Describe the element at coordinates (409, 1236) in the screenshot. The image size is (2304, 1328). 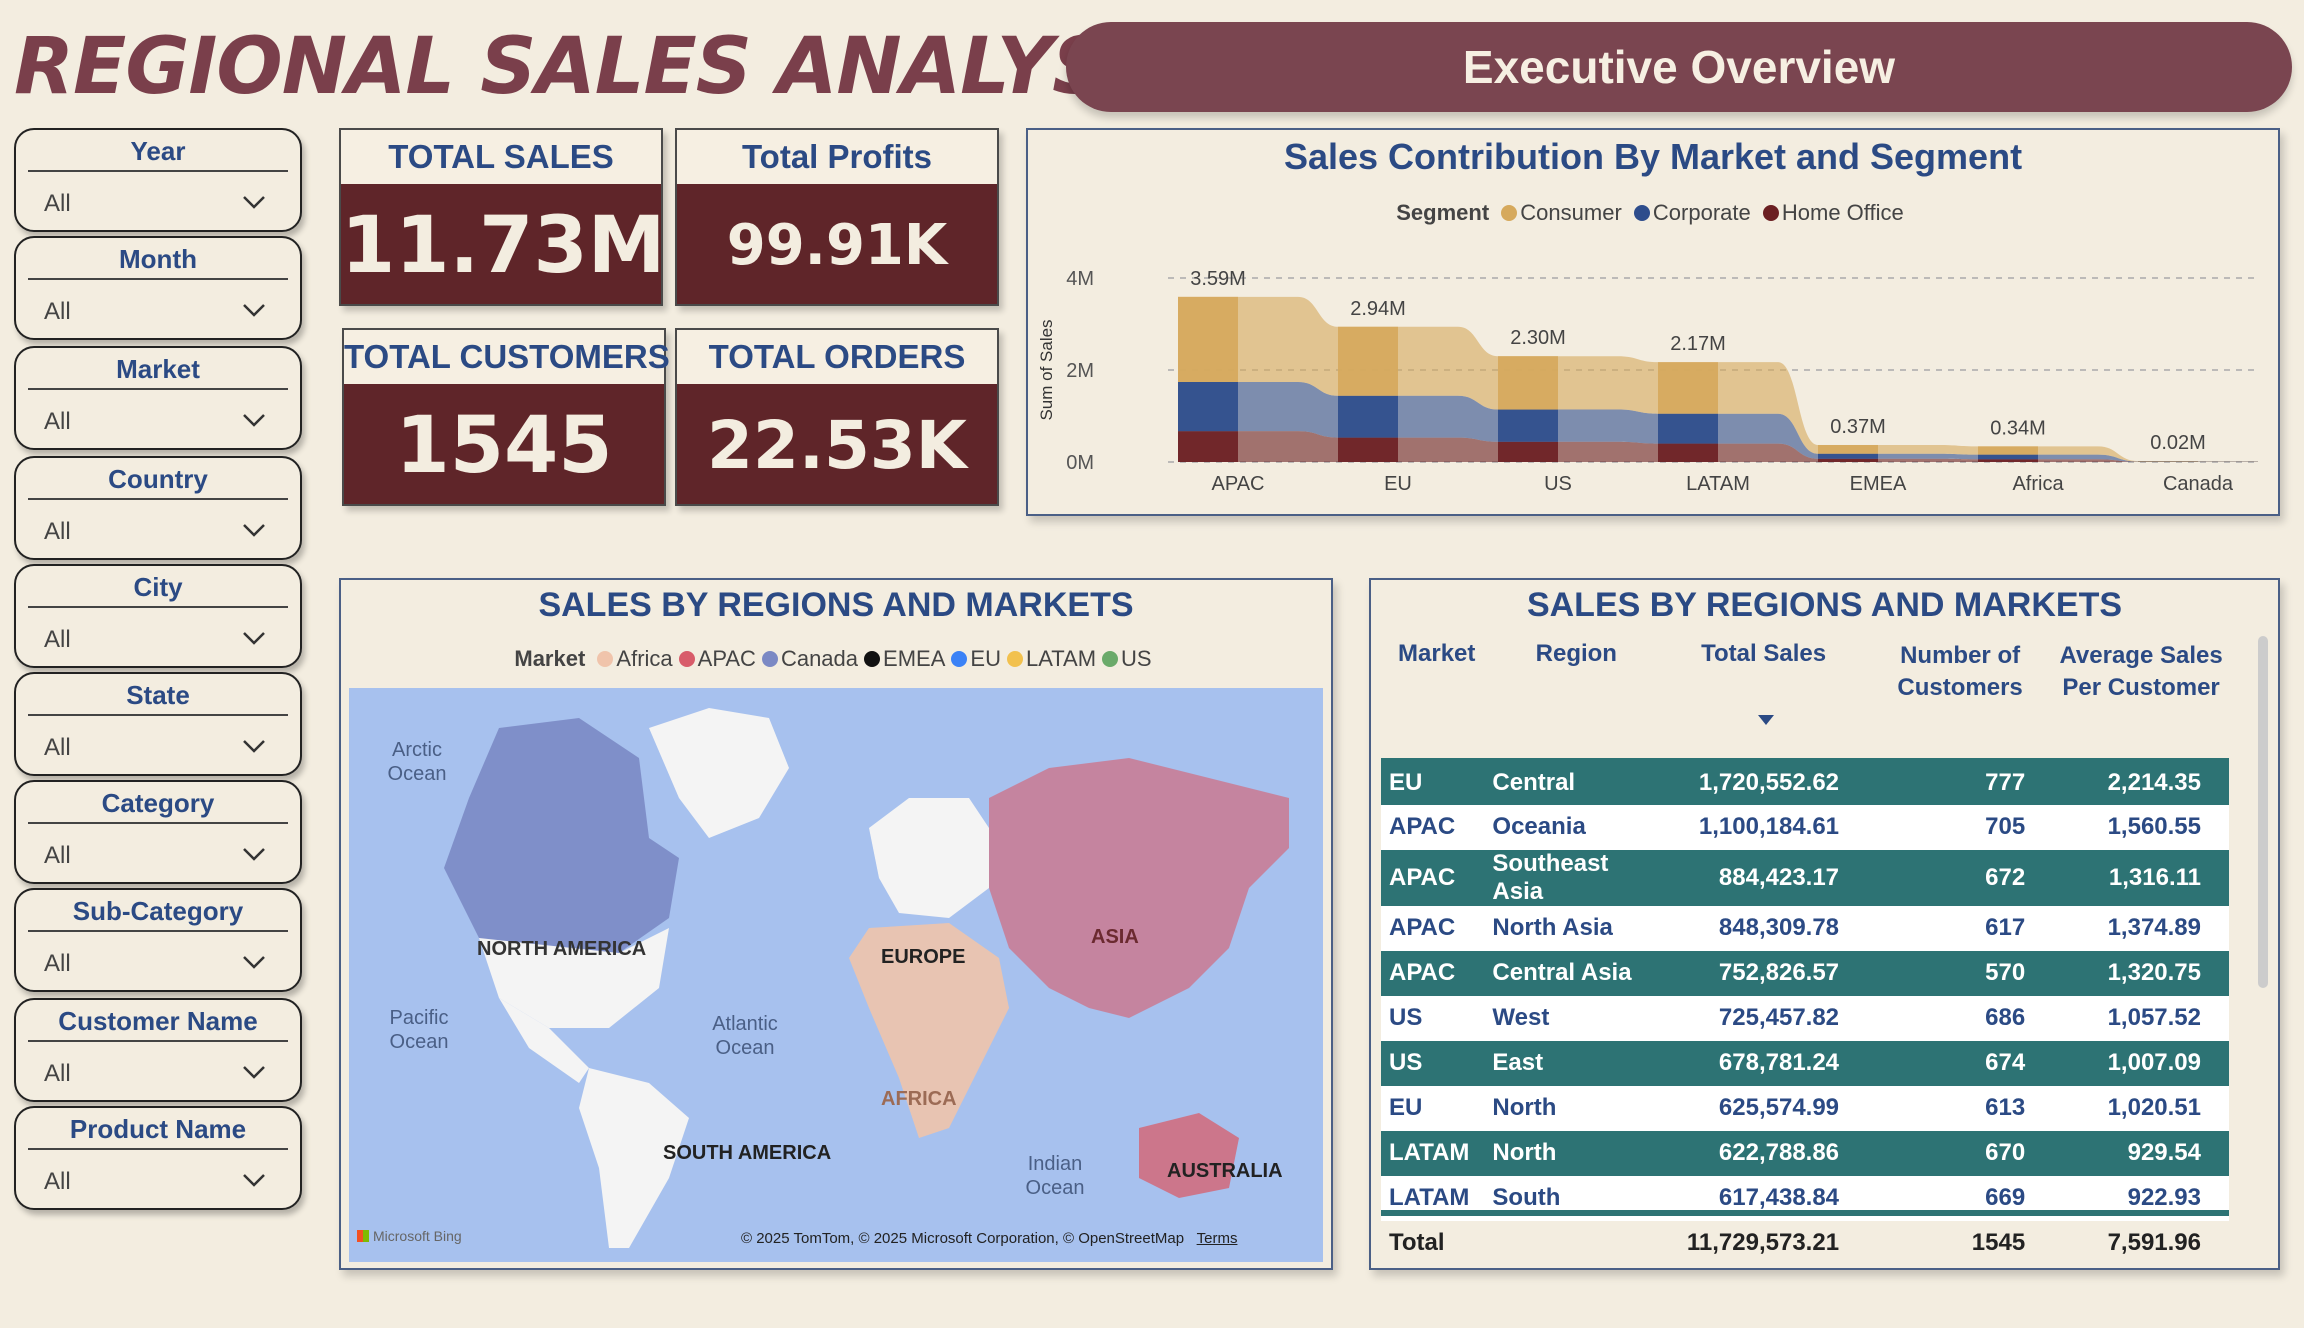
I see `bing-logo: Microsoft Bing` at that location.